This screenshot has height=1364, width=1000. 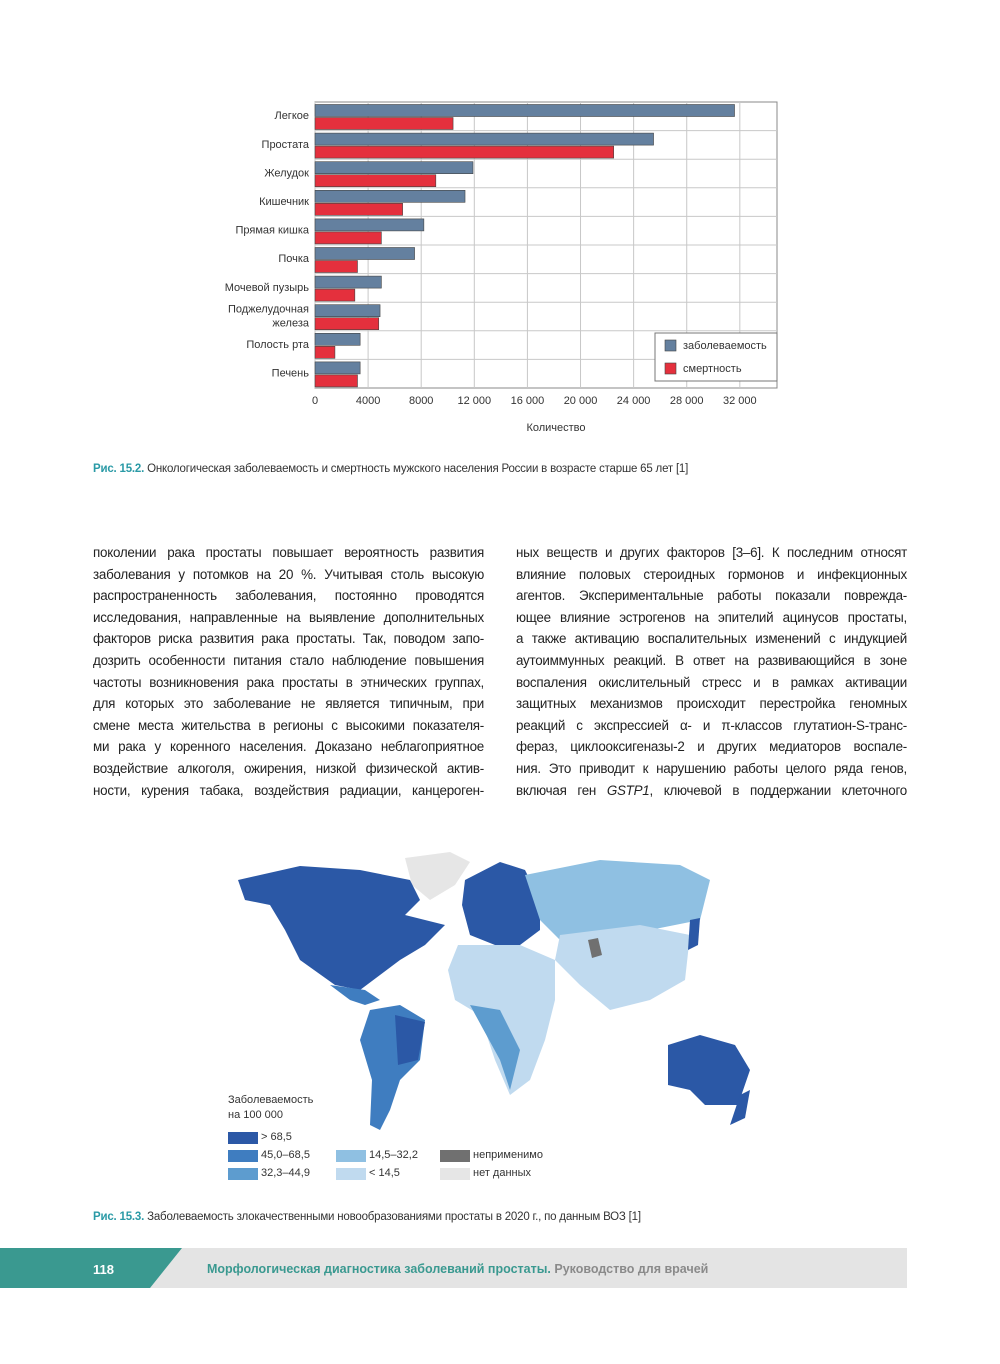 I want to click on map-legend-label: нет данных, so click(x=502, y=1173).